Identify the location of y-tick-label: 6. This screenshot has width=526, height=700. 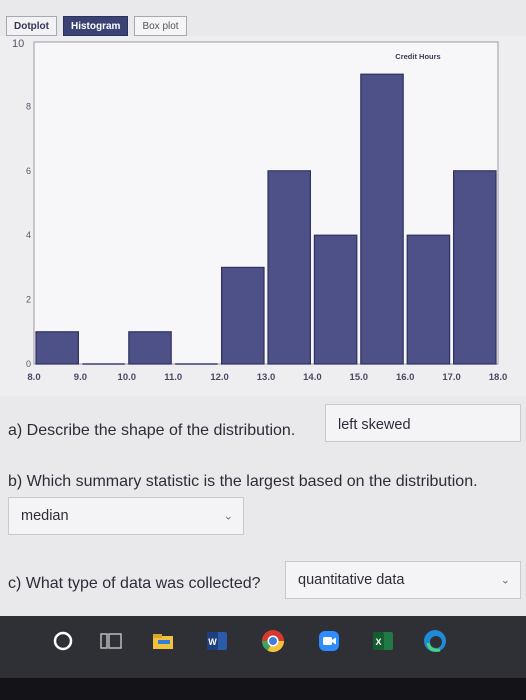
(28, 171).